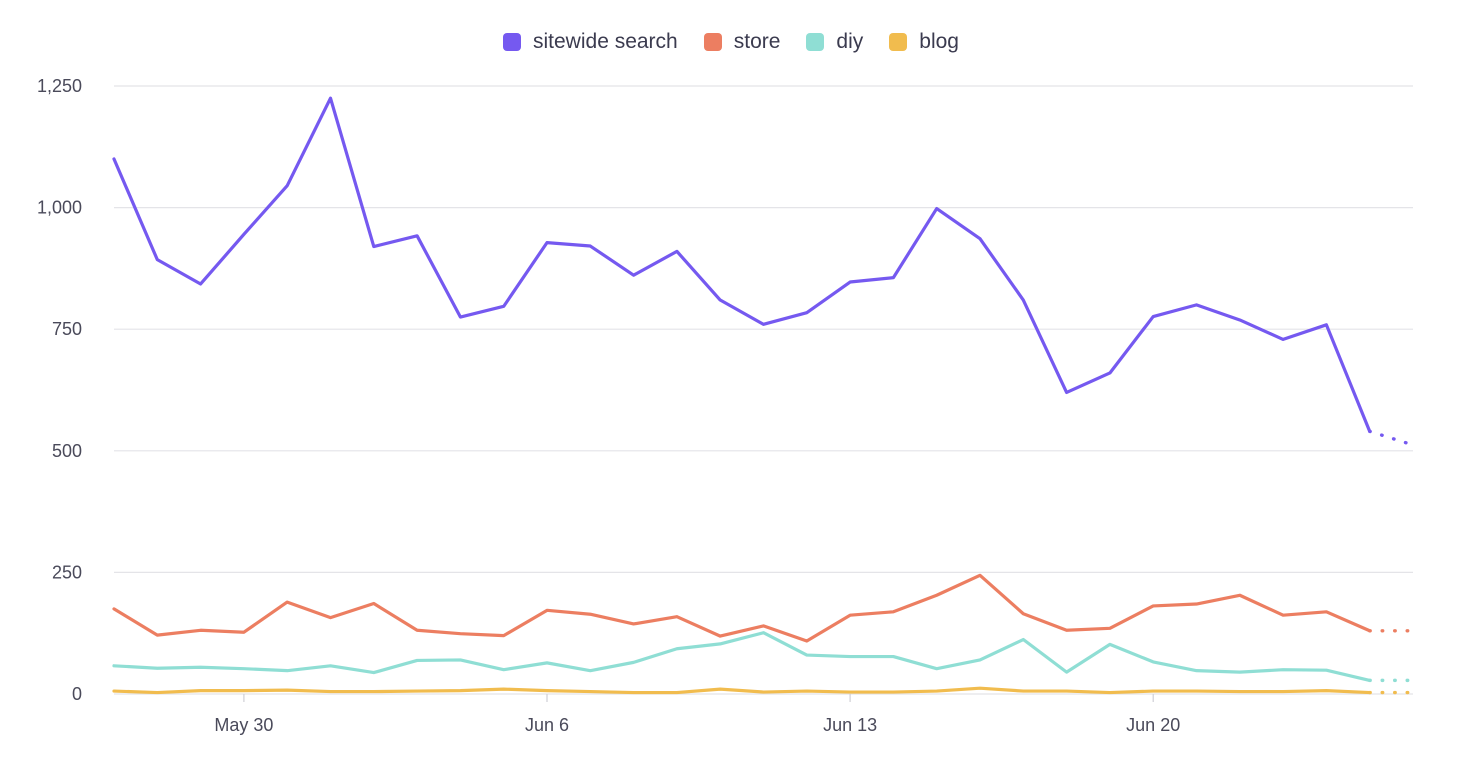  Describe the element at coordinates (590, 42) in the screenshot. I see `legend-item-sitewide-search: sitewide search` at that location.